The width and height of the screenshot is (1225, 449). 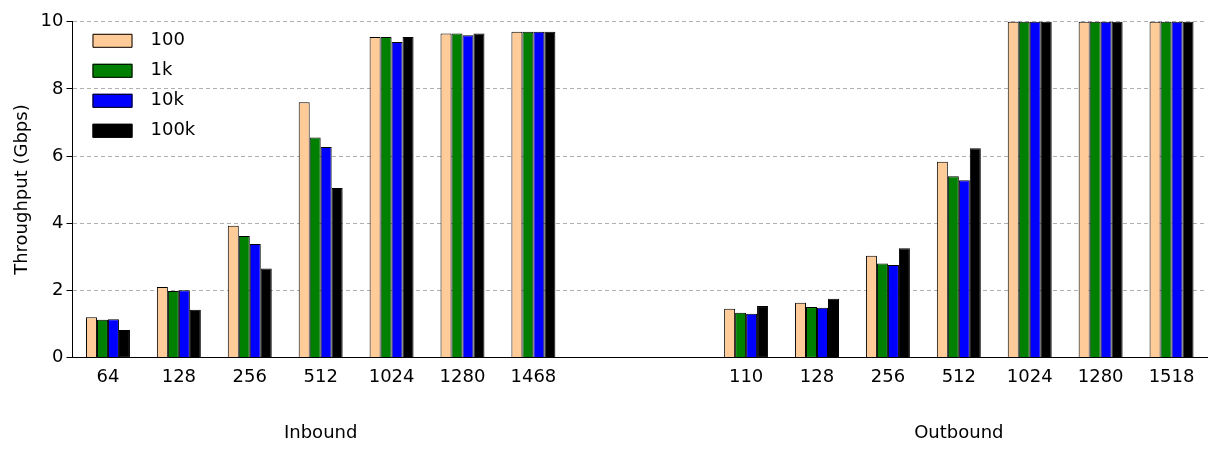 I want to click on x-tick-label: 1518, so click(x=1171, y=375).